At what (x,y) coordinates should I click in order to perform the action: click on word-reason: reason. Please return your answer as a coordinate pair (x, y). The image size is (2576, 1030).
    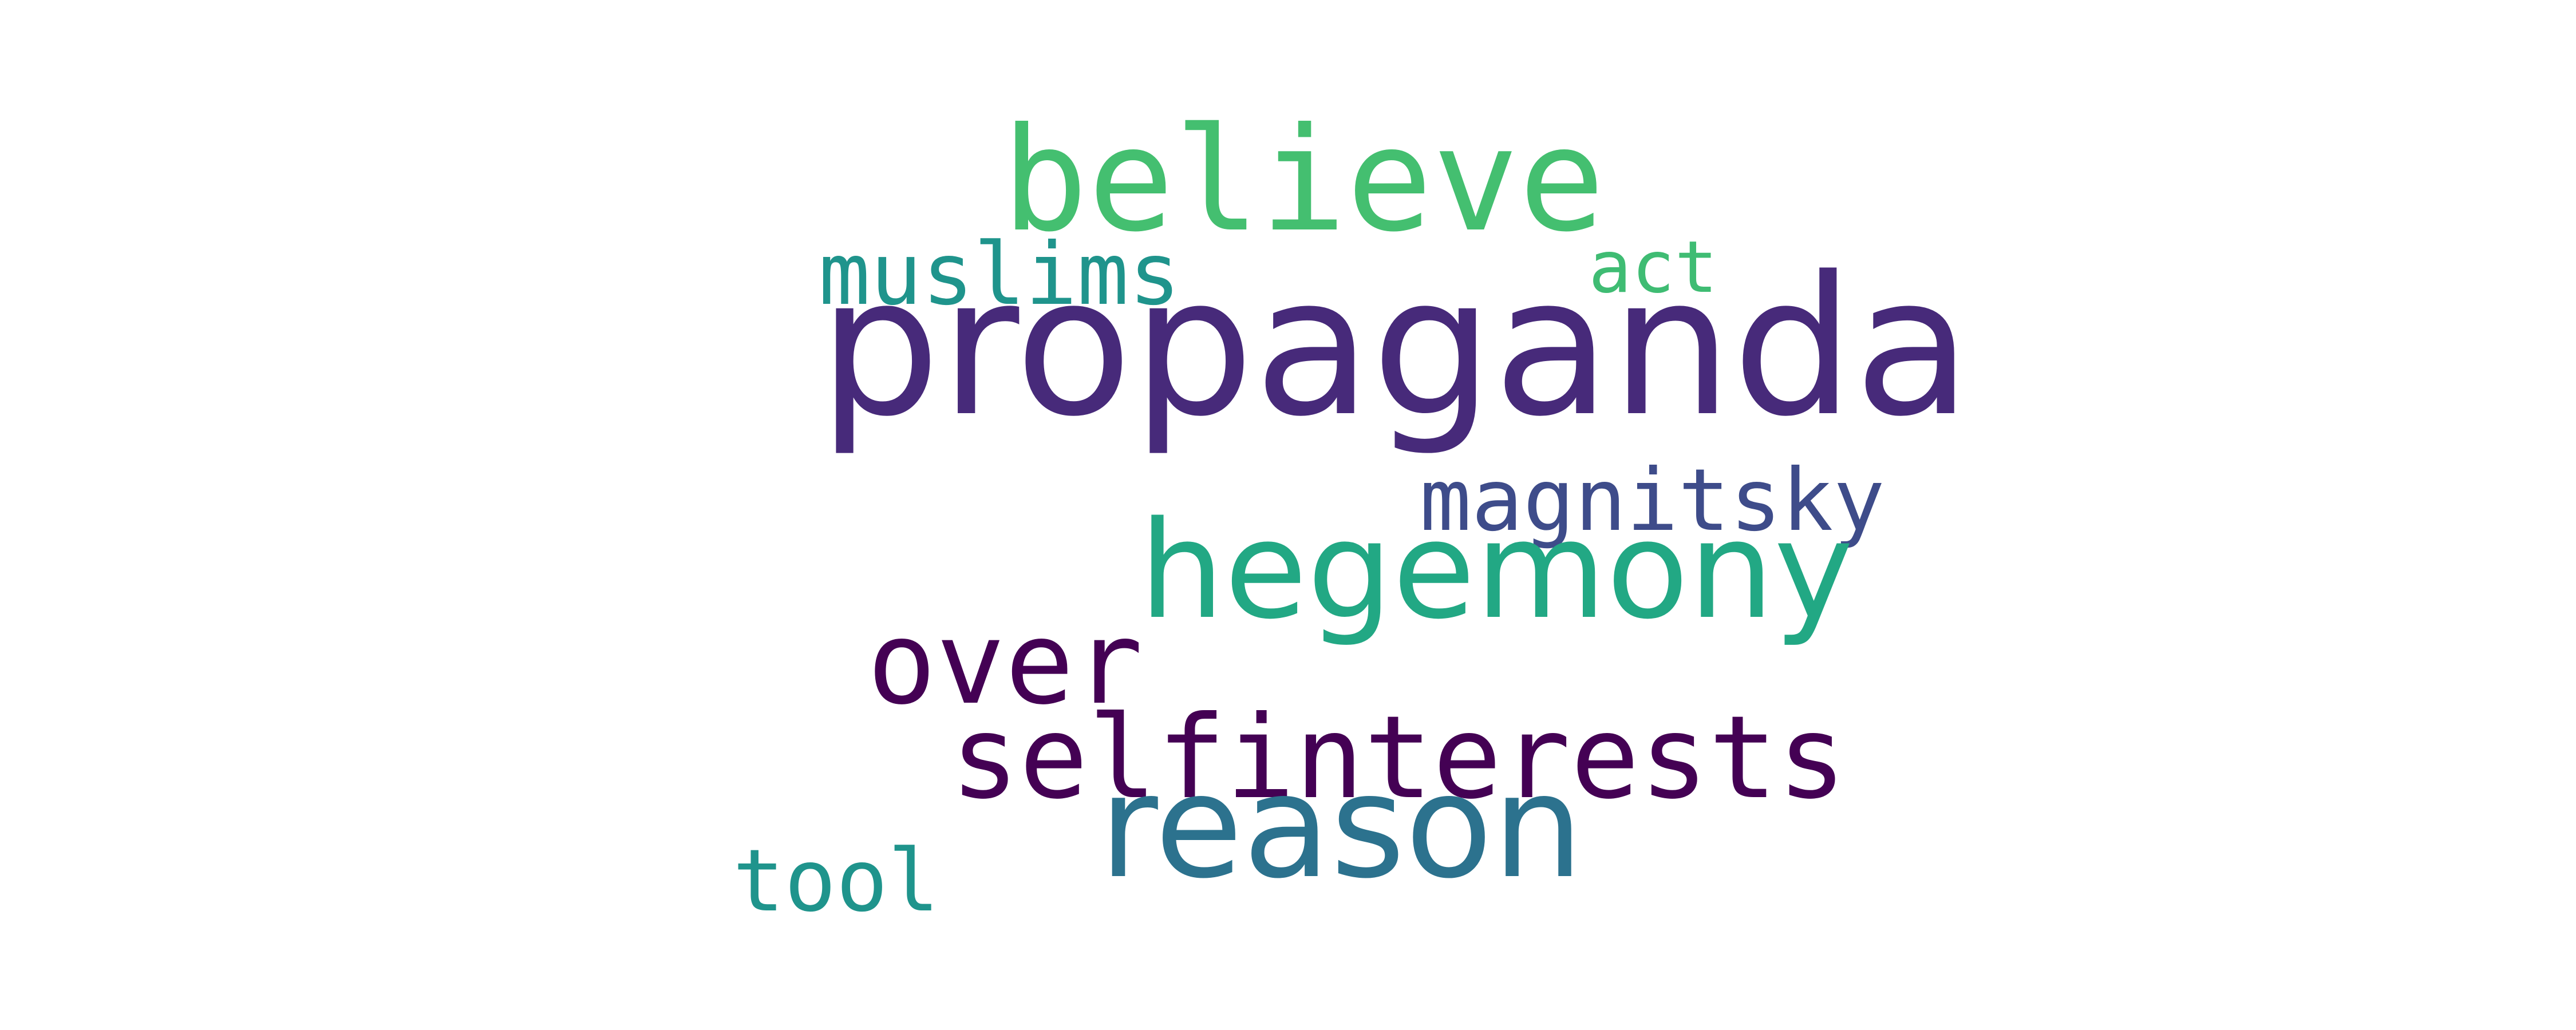
    Looking at the image, I should click on (1341, 826).